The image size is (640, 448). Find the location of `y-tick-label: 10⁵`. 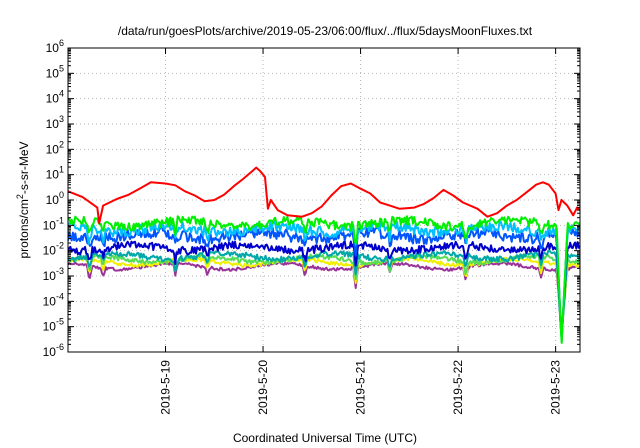

y-tick-label: 10⁵ is located at coordinates (55, 71).